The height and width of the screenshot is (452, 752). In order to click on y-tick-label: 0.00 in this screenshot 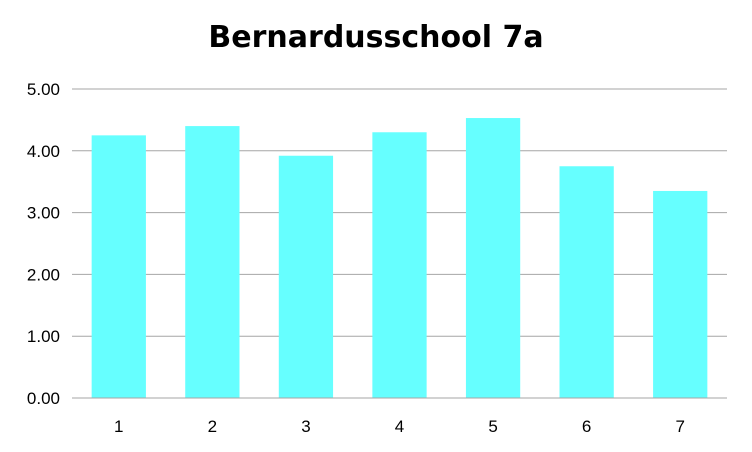, I will do `click(43, 398)`.